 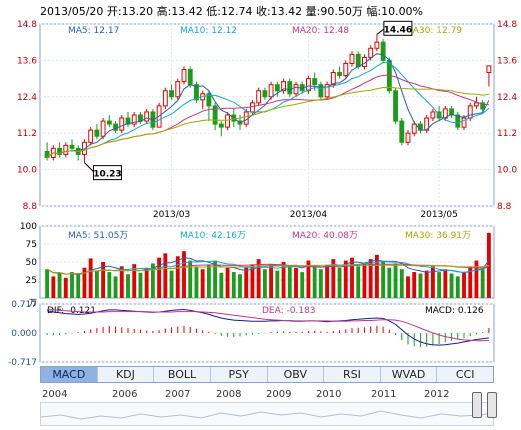 I want to click on indicator-tabs: MACD KDJ BOLL PSY OBV RSI WVAD CCI, so click(x=267, y=374).